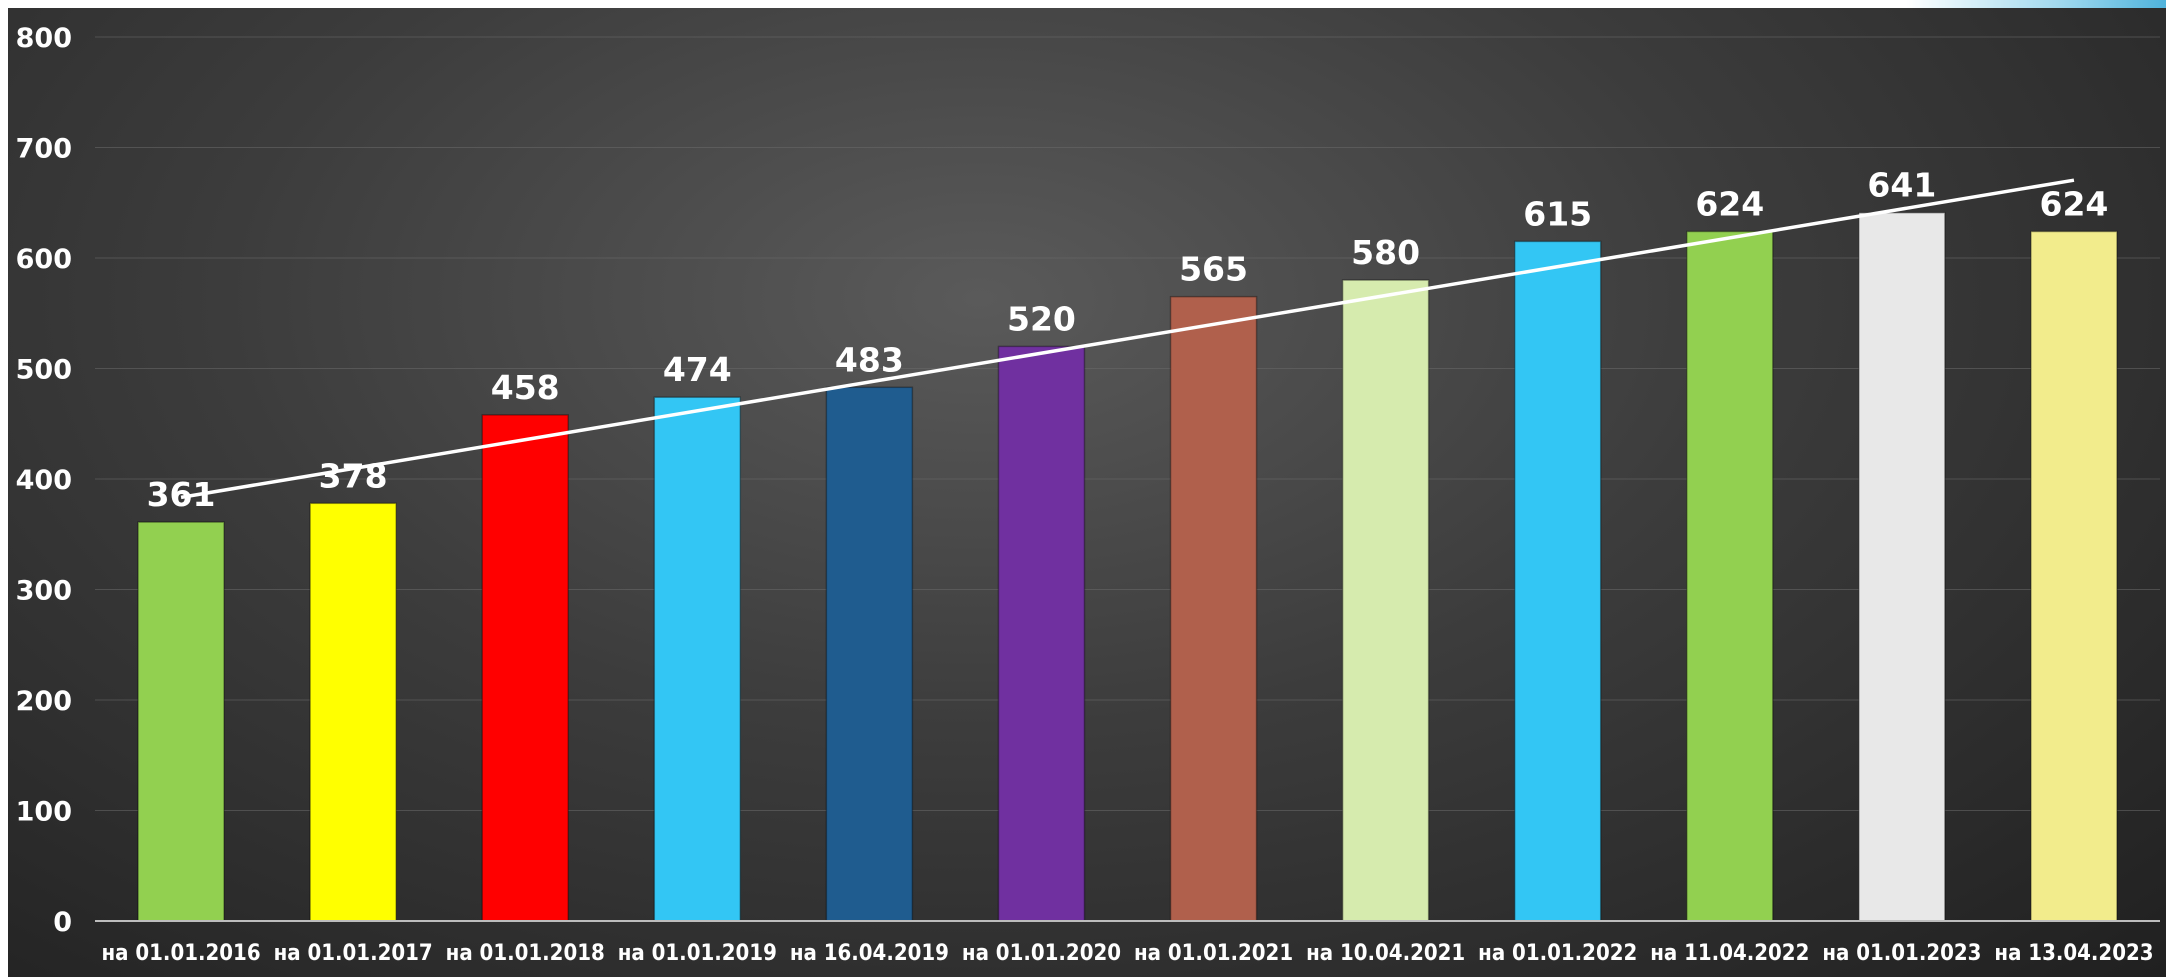 This screenshot has height=977, width=2166. What do you see at coordinates (1041, 318) in the screenshot?
I see `data-label: 520` at bounding box center [1041, 318].